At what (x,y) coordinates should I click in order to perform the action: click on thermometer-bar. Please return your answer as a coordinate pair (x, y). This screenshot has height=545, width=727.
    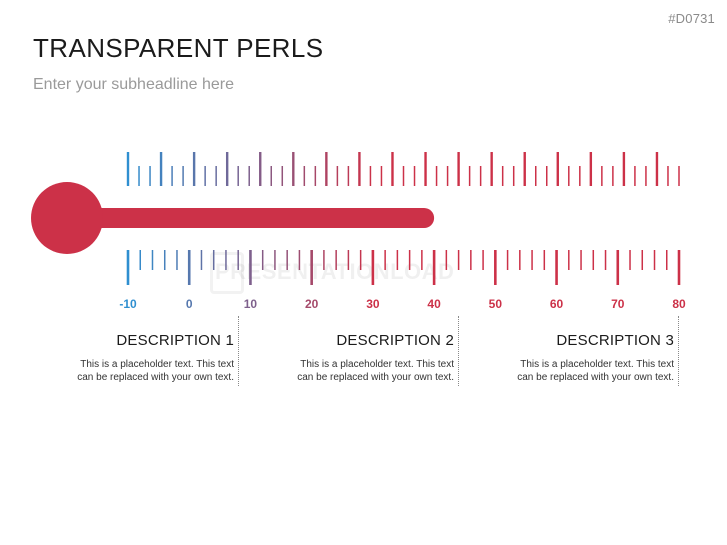
    Looking at the image, I should click on (247, 218).